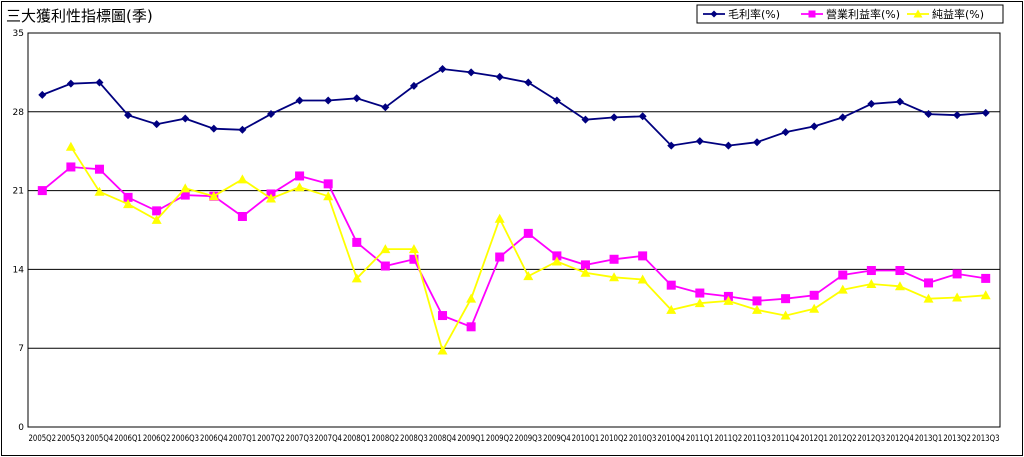  Describe the element at coordinates (271, 439) in the screenshot. I see `x-tick-label: 2007Q2` at that location.